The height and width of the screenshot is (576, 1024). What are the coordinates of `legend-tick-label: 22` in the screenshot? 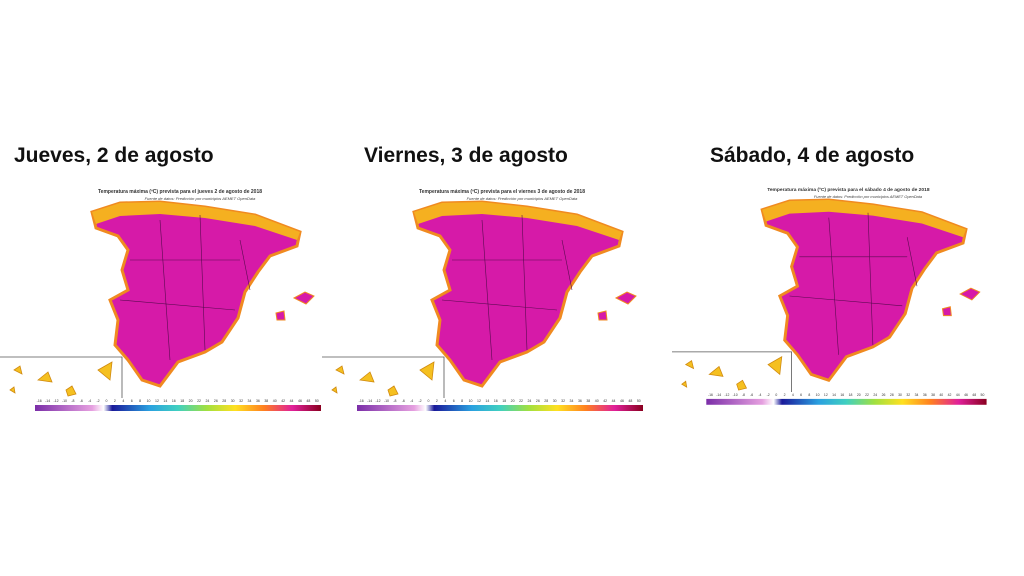 It's located at (199, 401).